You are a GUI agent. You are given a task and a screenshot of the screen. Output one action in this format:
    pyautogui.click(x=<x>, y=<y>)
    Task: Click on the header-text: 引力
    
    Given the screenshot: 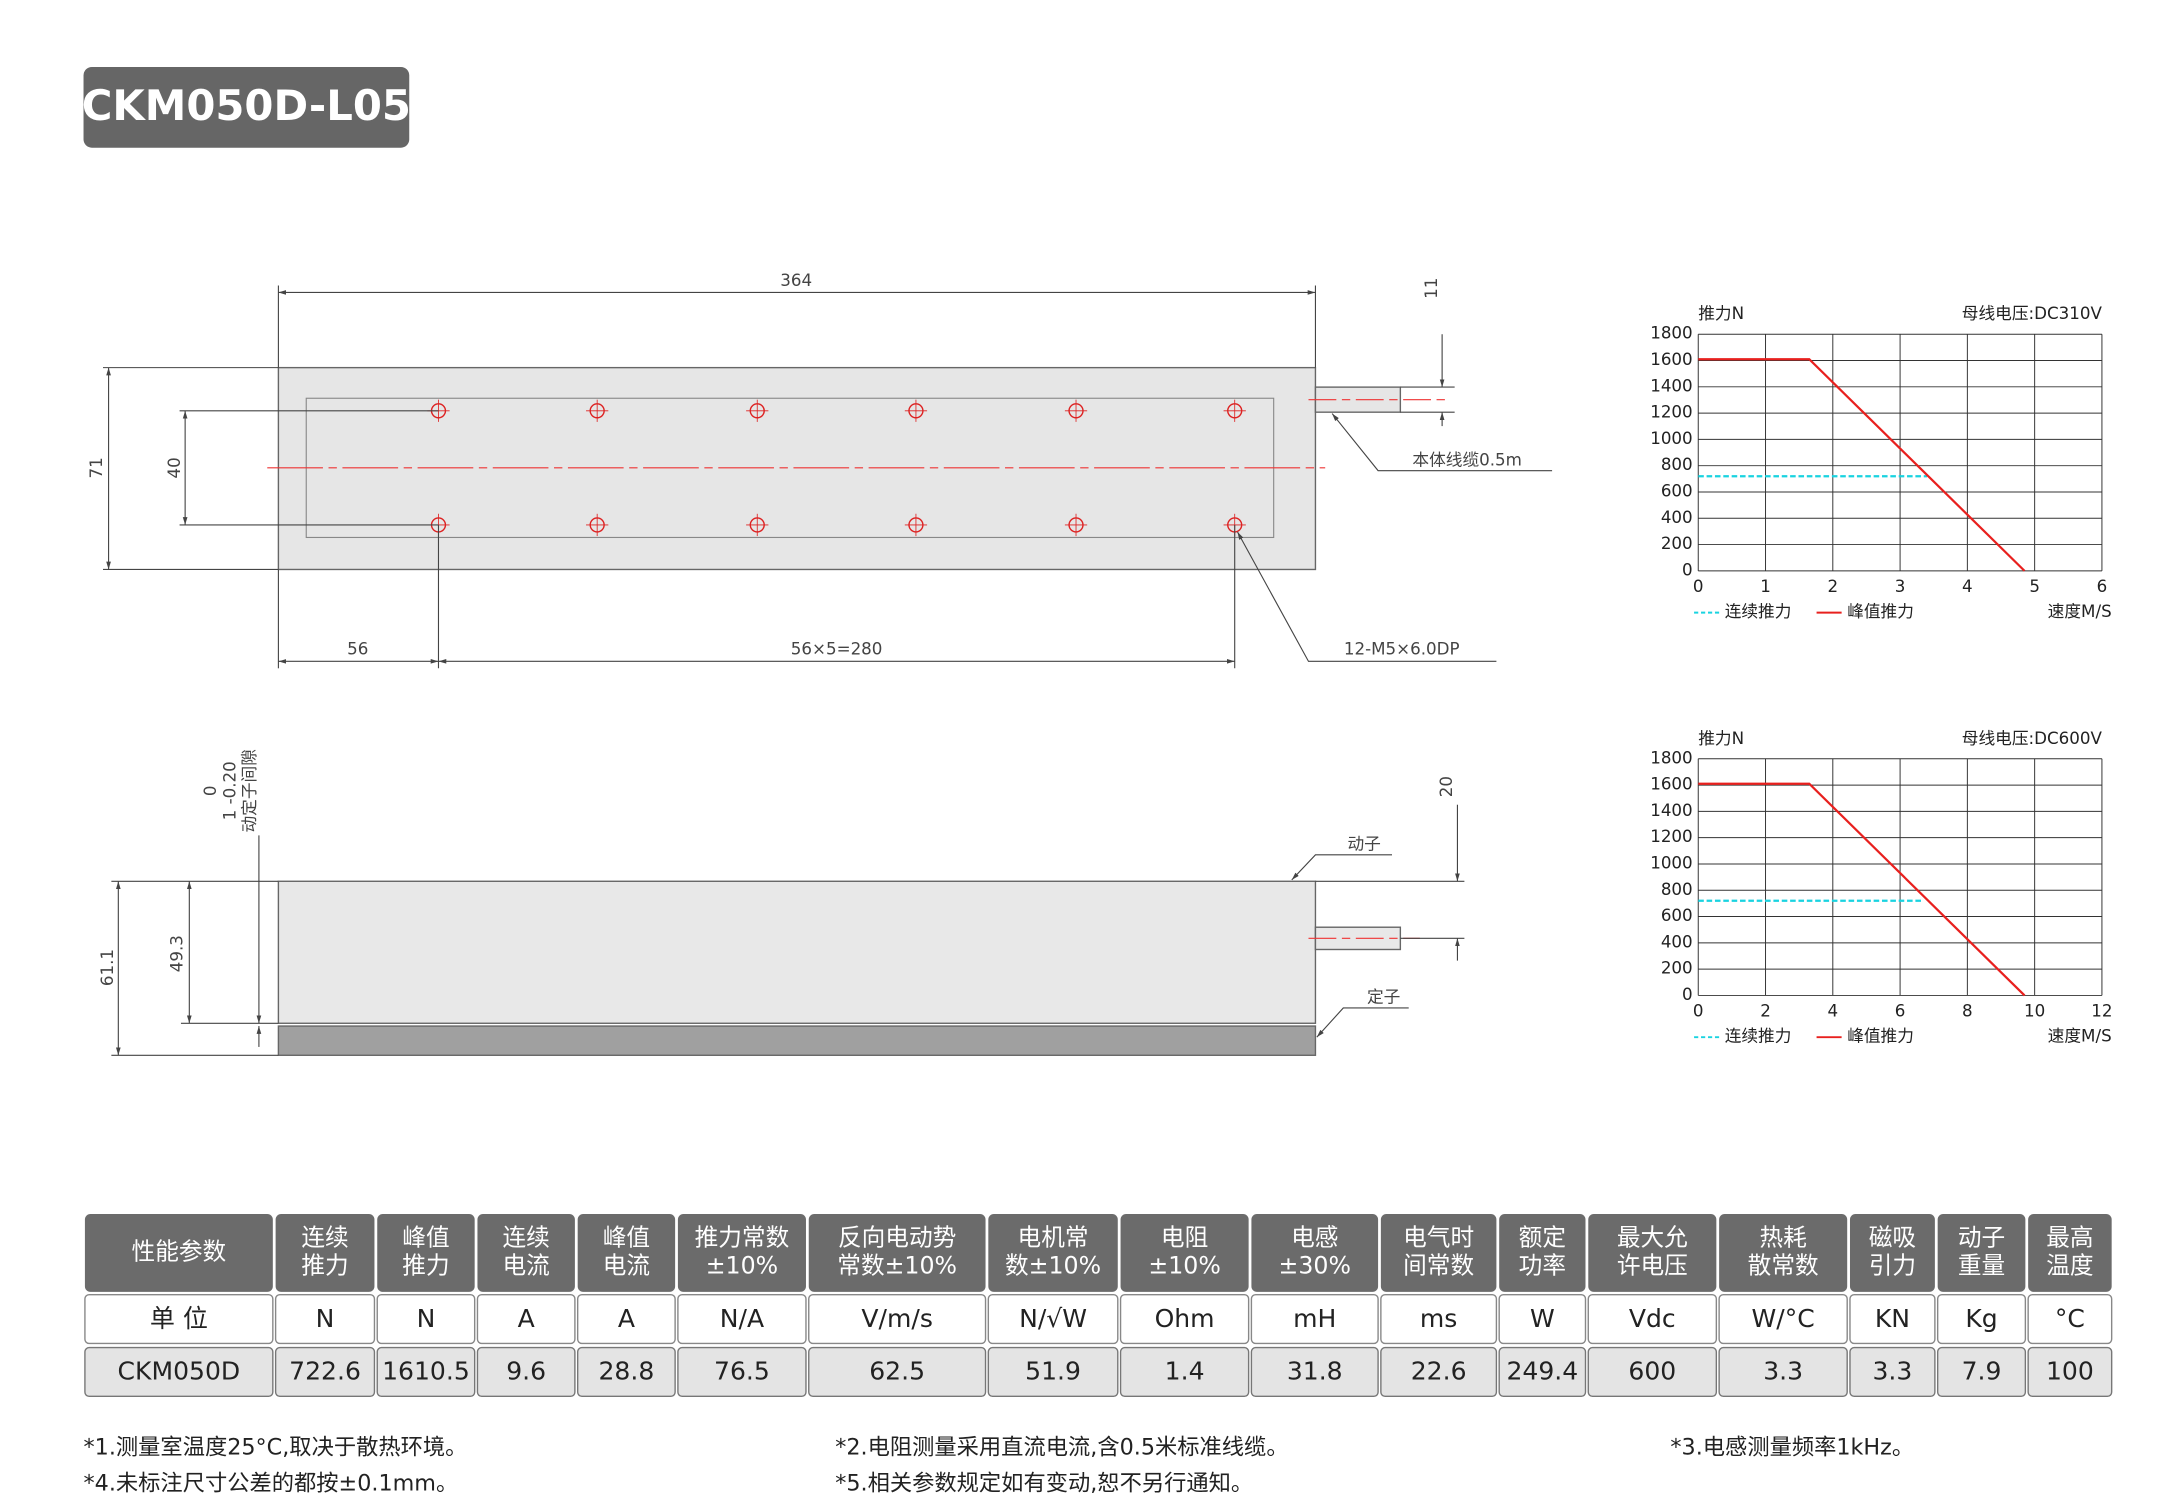 What is the action you would take?
    pyautogui.click(x=1892, y=1265)
    